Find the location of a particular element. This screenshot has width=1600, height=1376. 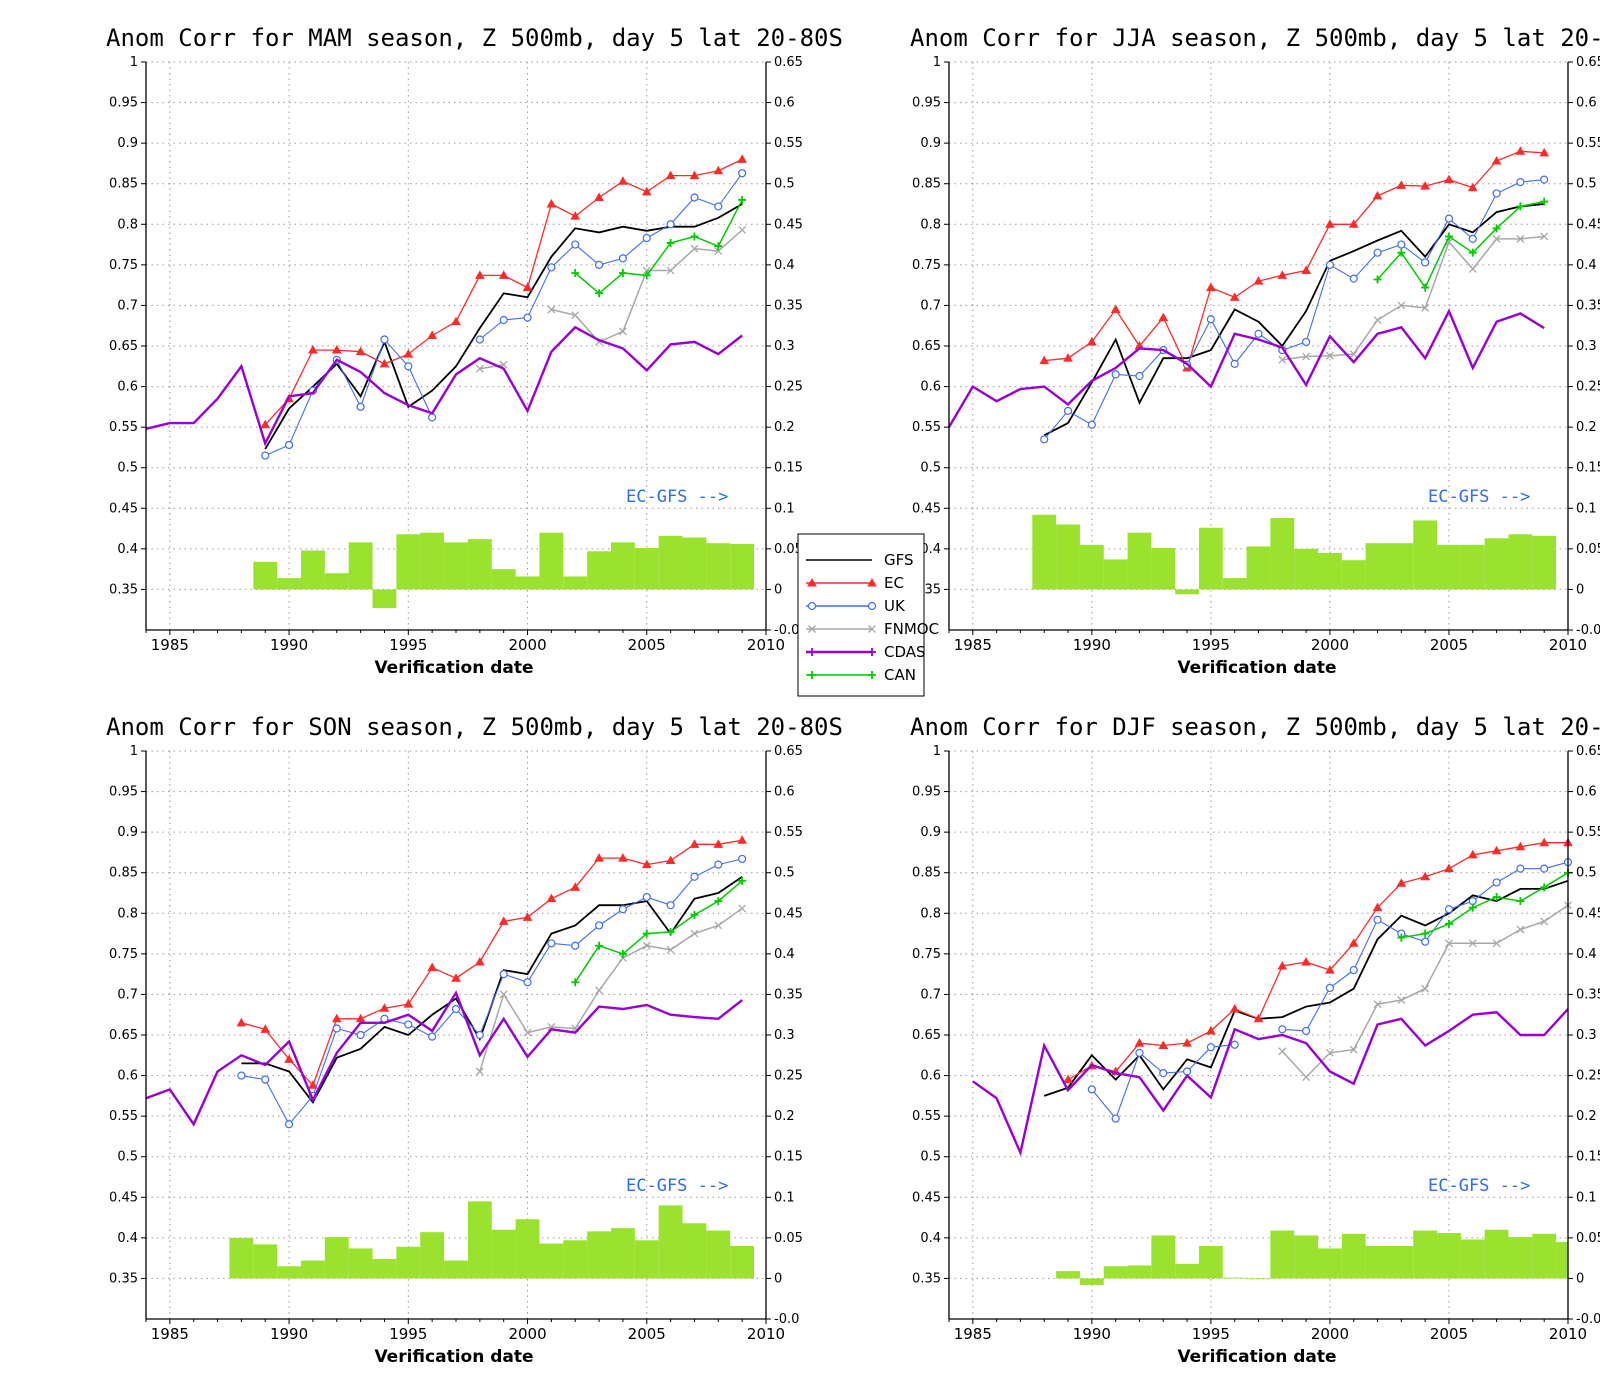

legend-marker-fnmoc is located at coordinates (812, 629).